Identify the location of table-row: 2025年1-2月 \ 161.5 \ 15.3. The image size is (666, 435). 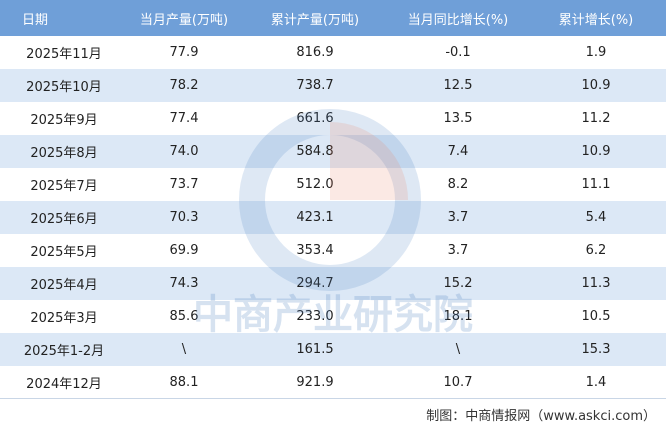
(333, 349).